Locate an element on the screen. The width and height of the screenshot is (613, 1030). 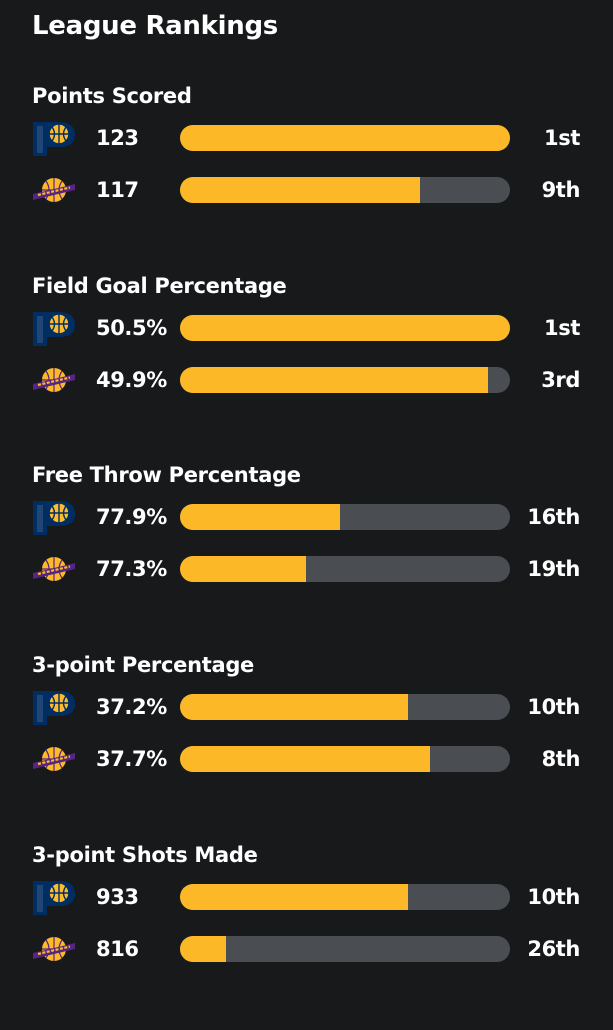
section-title: Free Throw Percentage is located at coordinates (166, 475).